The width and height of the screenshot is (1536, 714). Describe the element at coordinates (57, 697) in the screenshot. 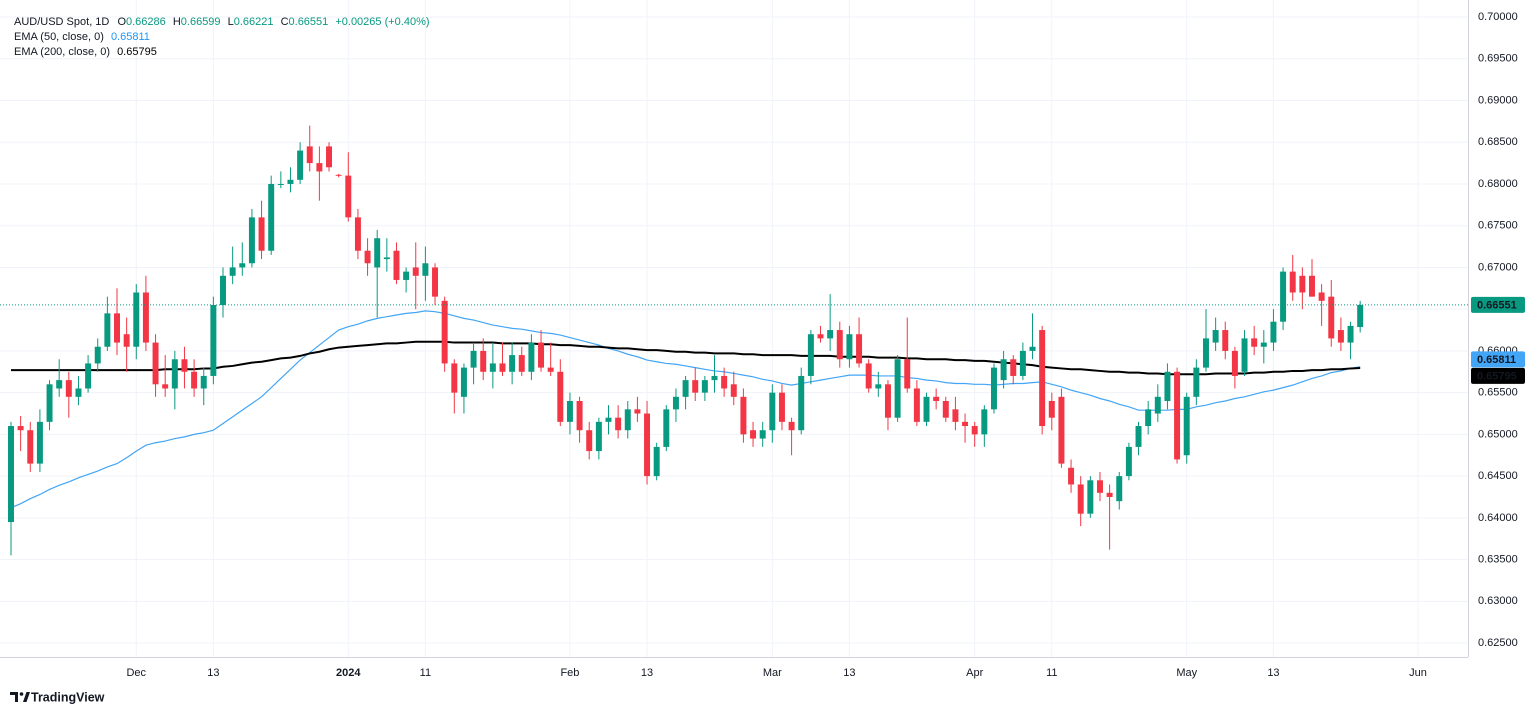

I see `brand: TradingView` at that location.